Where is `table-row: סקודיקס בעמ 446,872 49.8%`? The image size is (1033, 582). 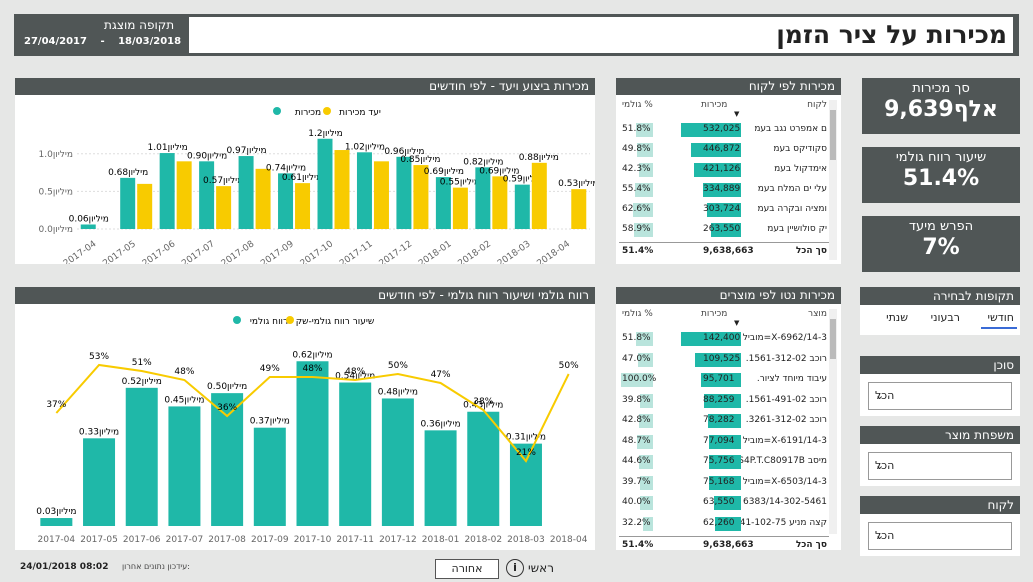
table-row: סקודיקס בעמ 446,872 49.8% is located at coordinates (724, 150).